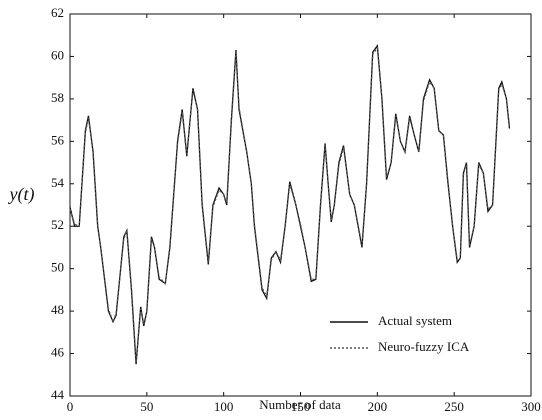 Image resolution: width=542 pixels, height=420 pixels. What do you see at coordinates (57, 97) in the screenshot?
I see `y-tick-label: 58` at bounding box center [57, 97].